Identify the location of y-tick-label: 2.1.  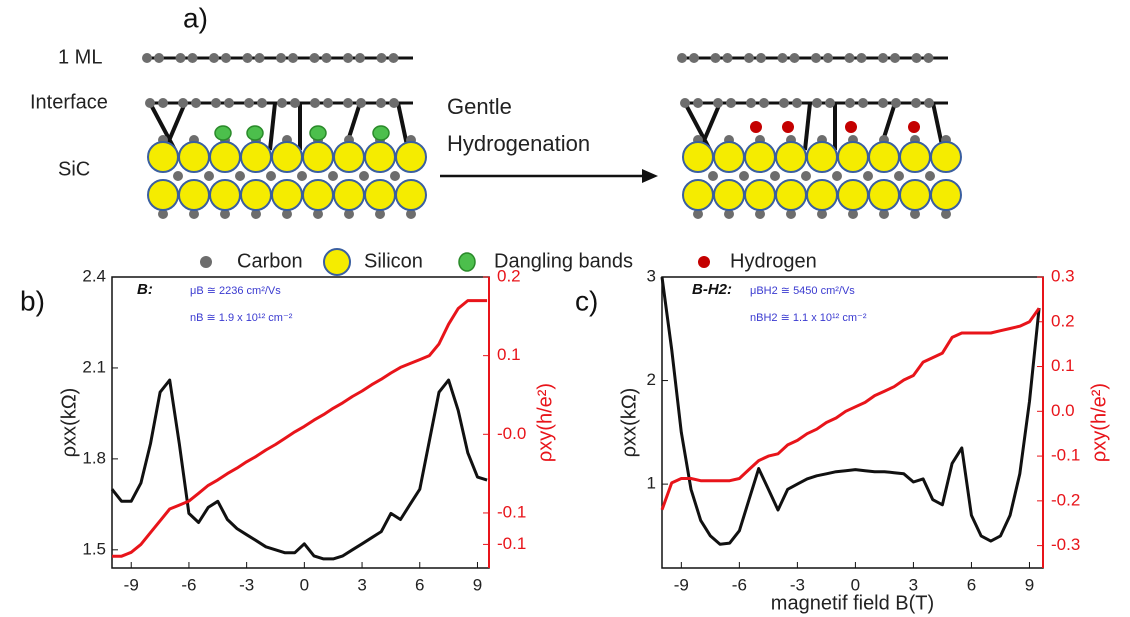
(94, 366).